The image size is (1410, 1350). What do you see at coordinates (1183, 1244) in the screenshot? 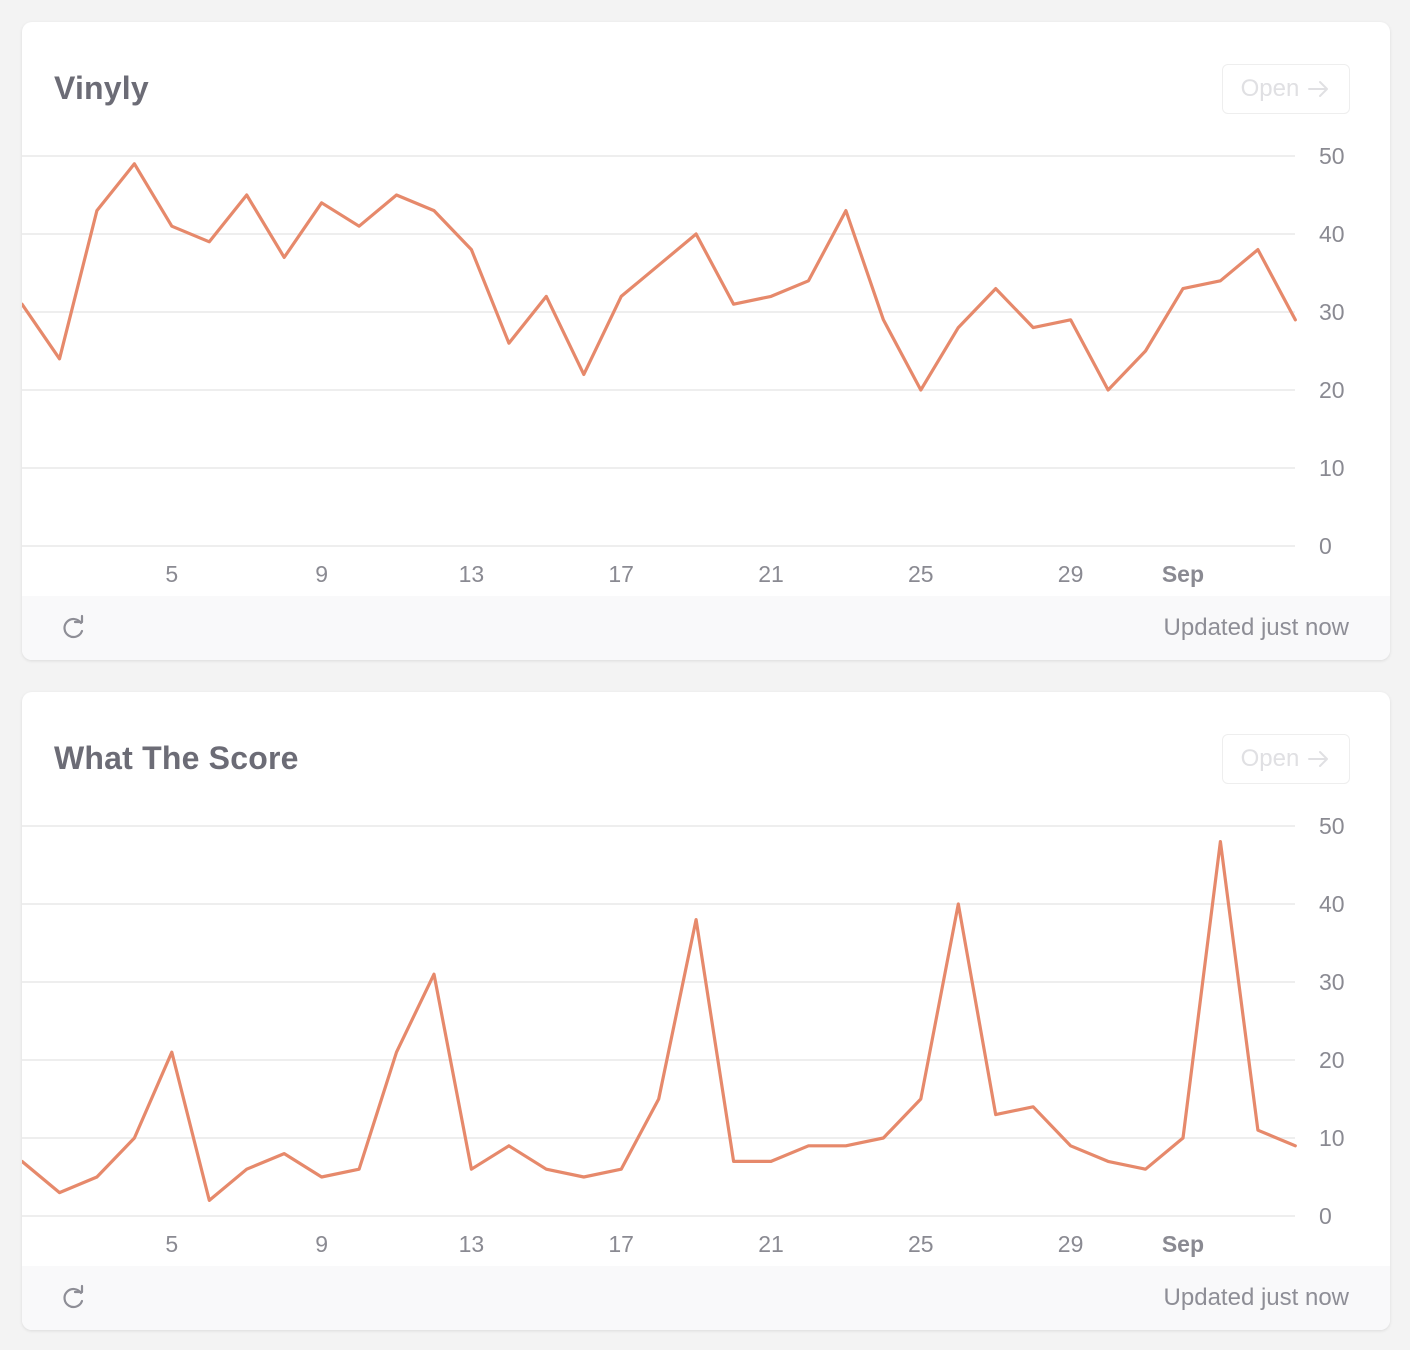
I see `x-tick-label: Sep` at bounding box center [1183, 1244].